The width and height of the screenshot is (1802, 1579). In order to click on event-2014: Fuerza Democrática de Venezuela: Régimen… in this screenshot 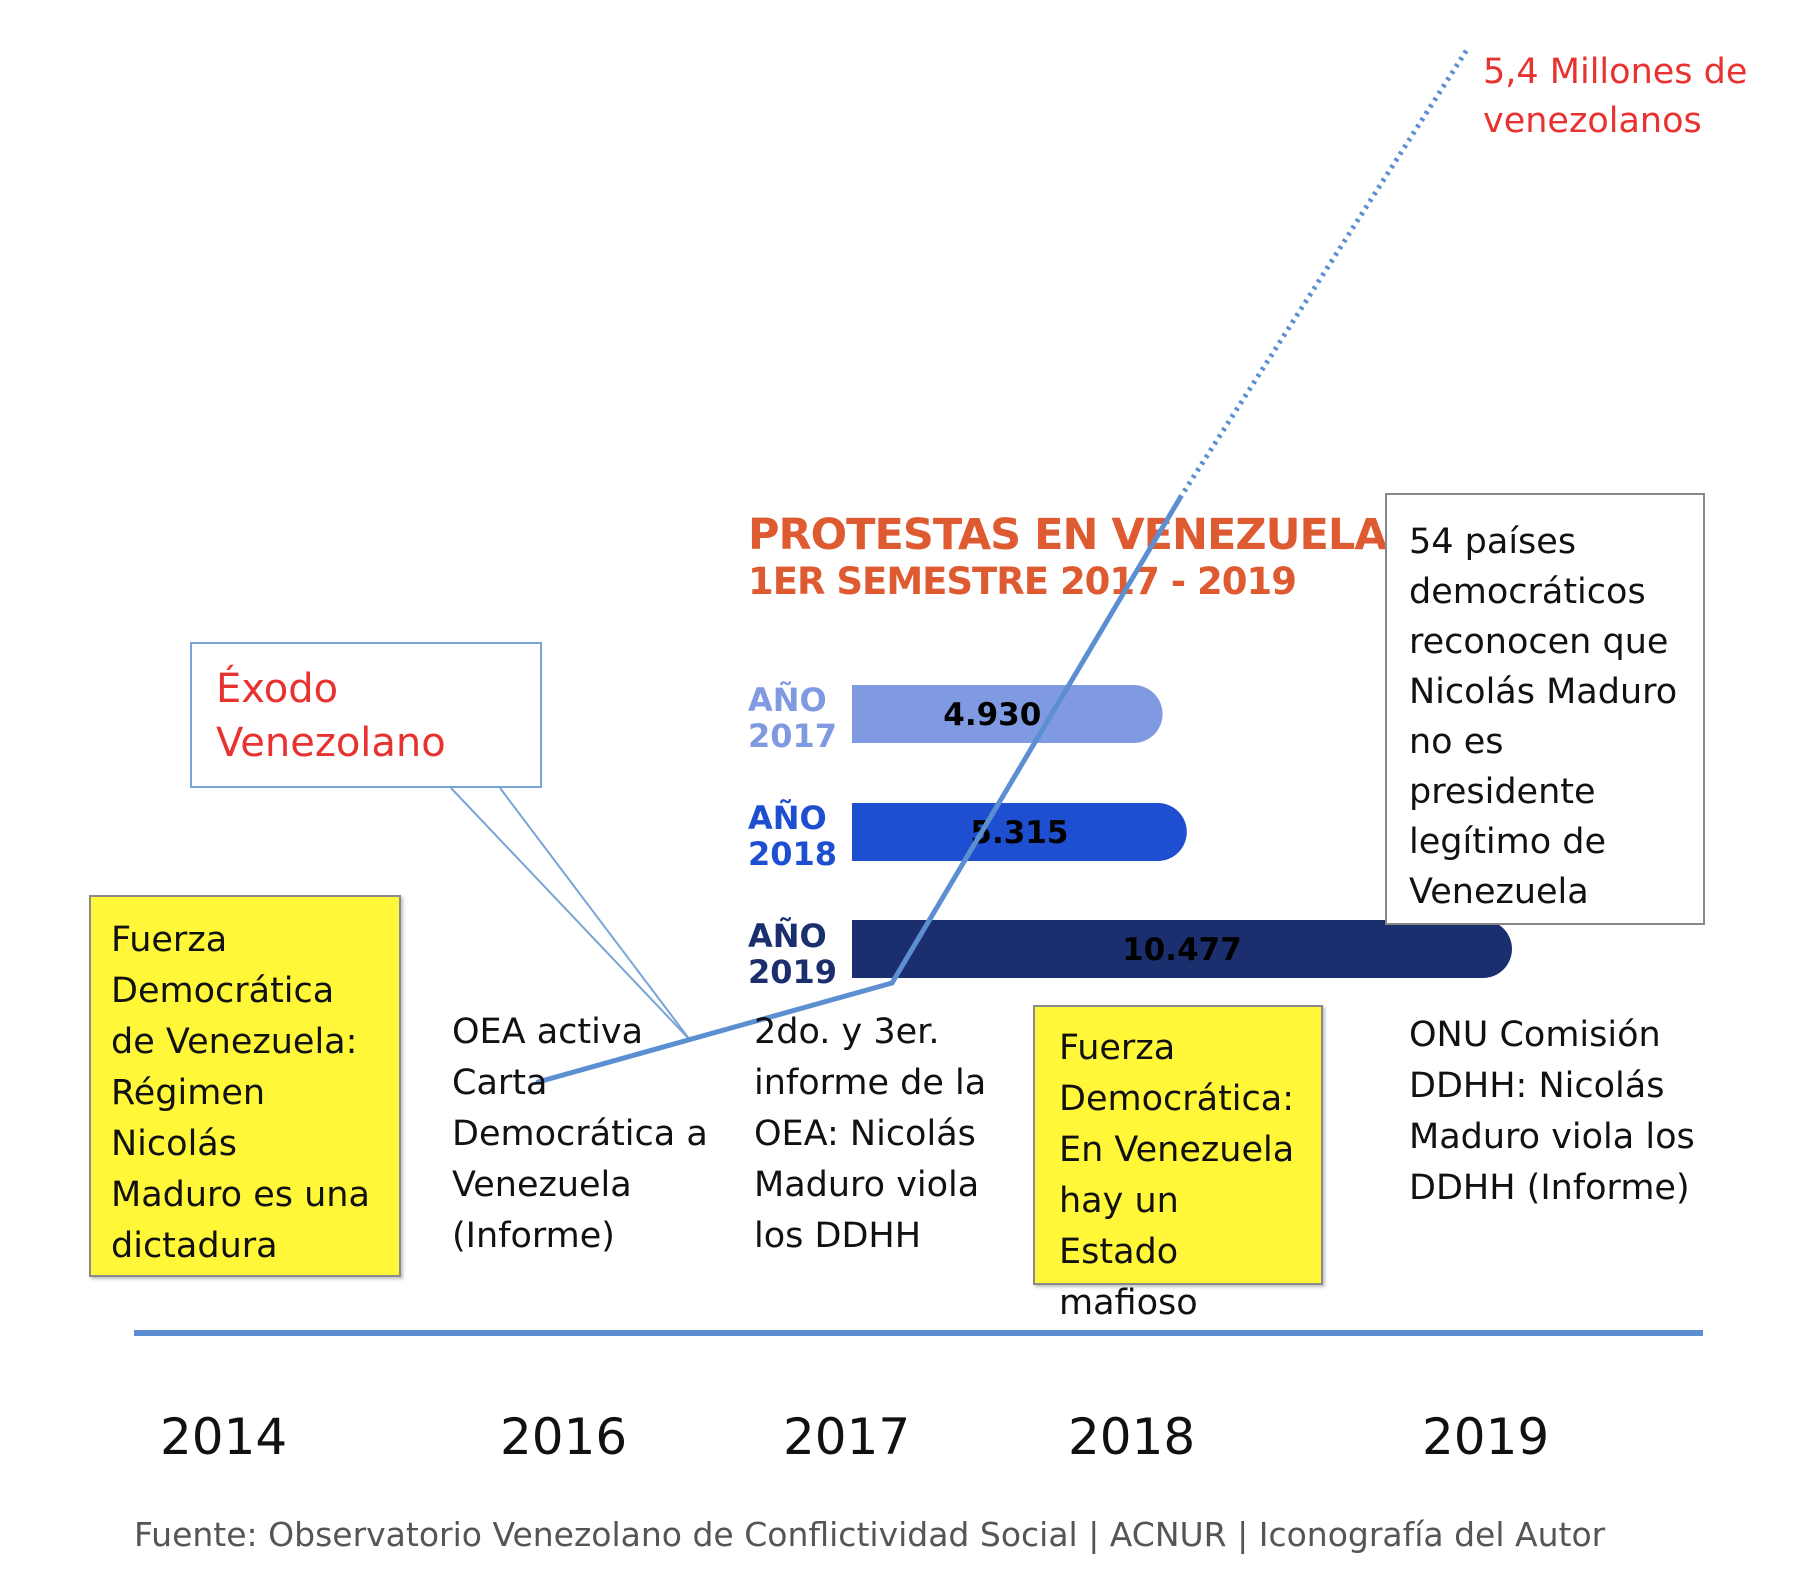, I will do `click(245, 1086)`.